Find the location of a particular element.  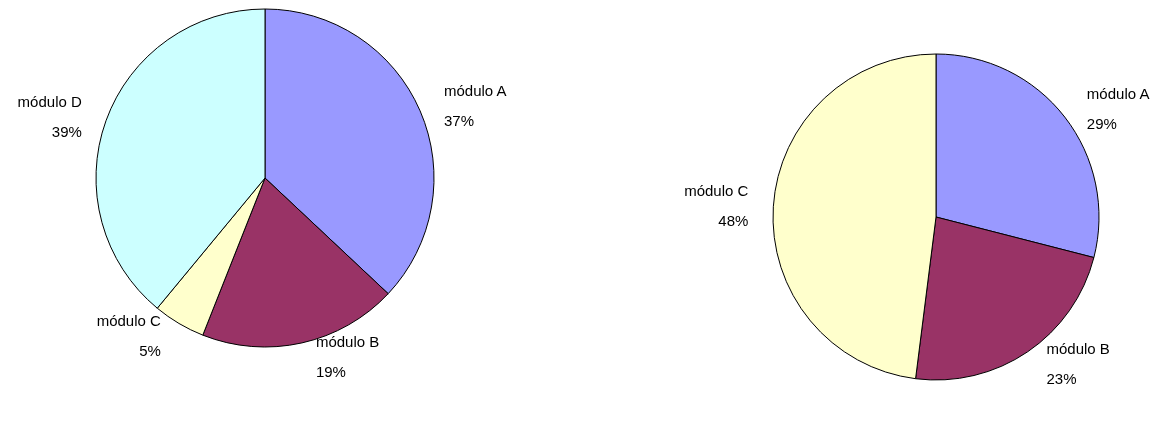

data-label: 5% is located at coordinates (150, 351).